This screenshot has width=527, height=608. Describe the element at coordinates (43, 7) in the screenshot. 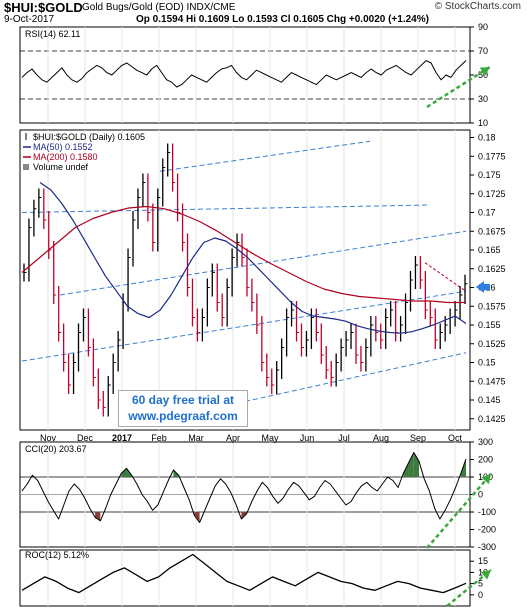

I see `chart-symbol: $HUI:$GOLD` at that location.